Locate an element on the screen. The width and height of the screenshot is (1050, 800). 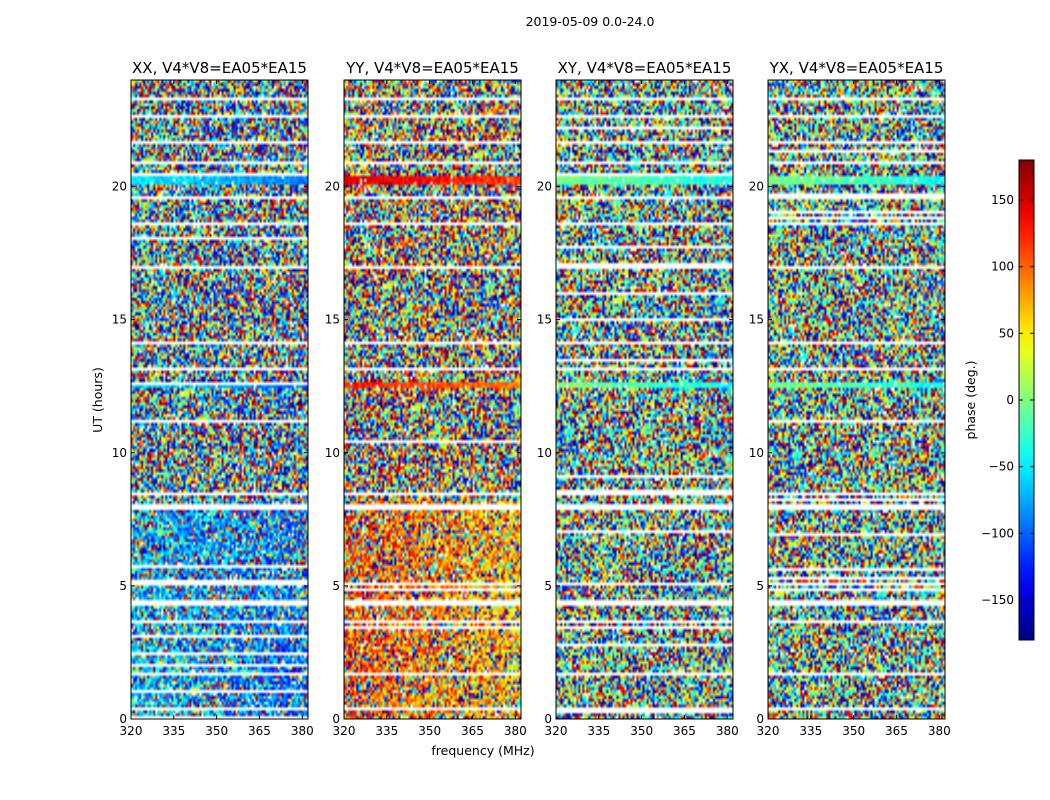
figure-suptitle: 2019-05-09 0.0-24.0 is located at coordinates (590, 21).